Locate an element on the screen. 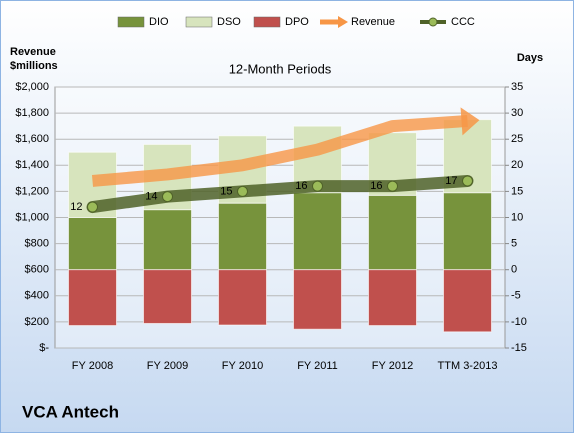 This screenshot has width=574, height=433. x-tick-label: FY 2008 is located at coordinates (92, 366).